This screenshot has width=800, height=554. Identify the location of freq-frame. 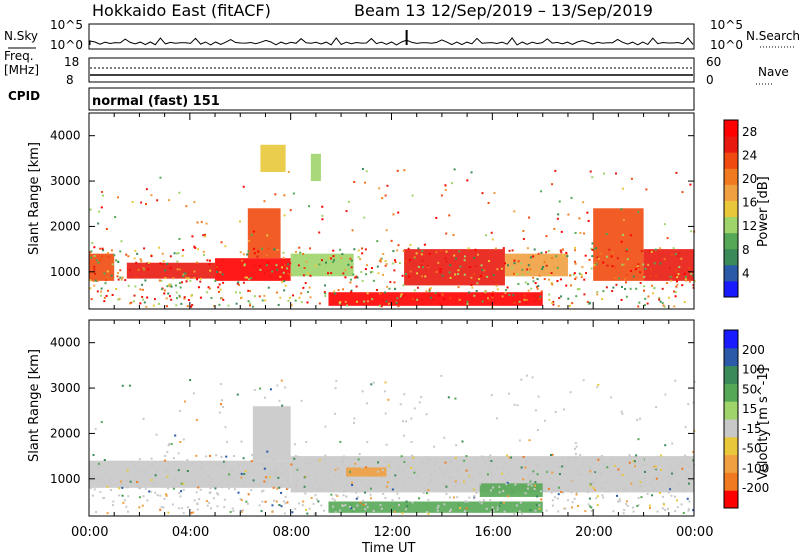
(391, 70).